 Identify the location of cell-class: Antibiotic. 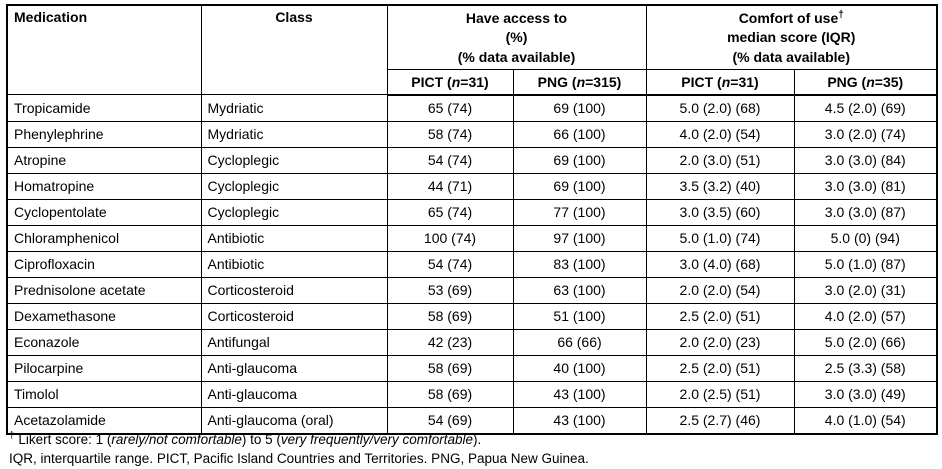
(294, 238).